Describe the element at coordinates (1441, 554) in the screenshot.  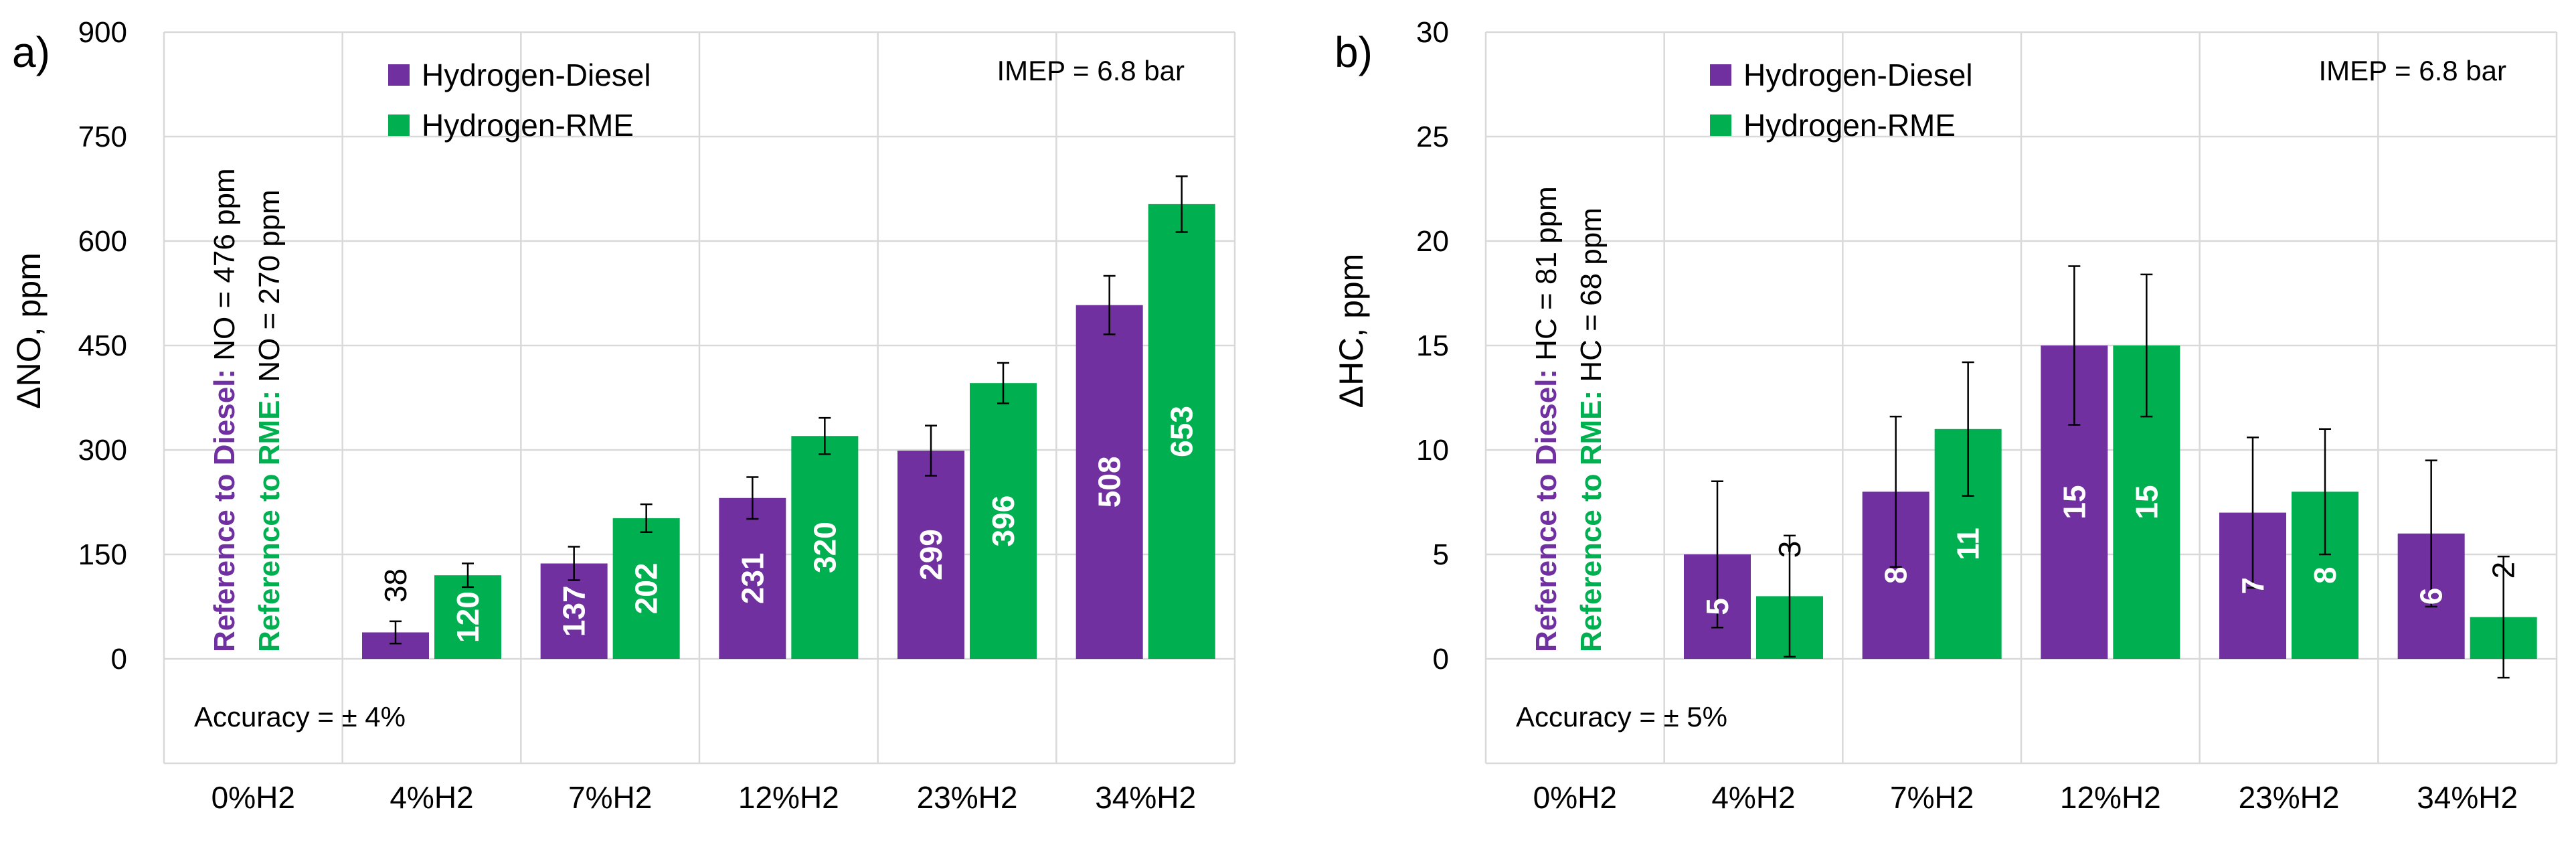
I see `y-tick-label: 5` at that location.